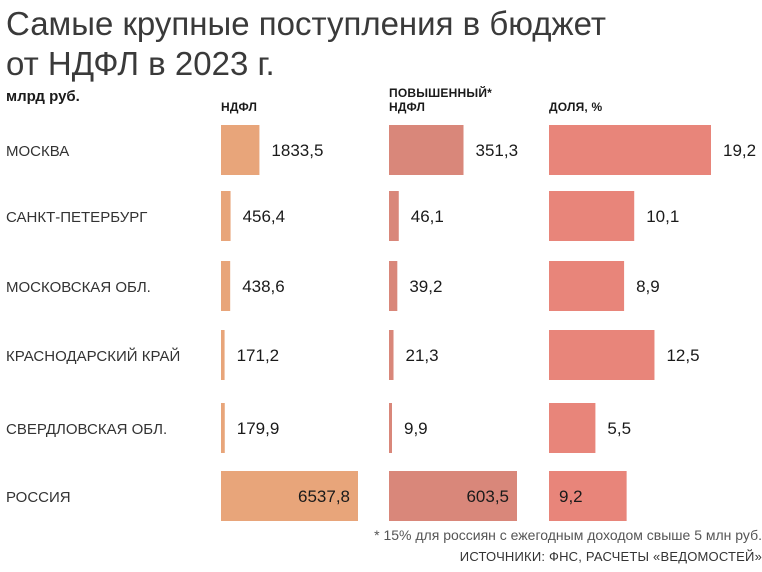 This screenshot has width=762, height=572. I want to click on sources-note: ИСТОЧНИКИ: ФНС, РАСЧЕТЫ «ВЕДОМОСТЕЙ», so click(610, 556).